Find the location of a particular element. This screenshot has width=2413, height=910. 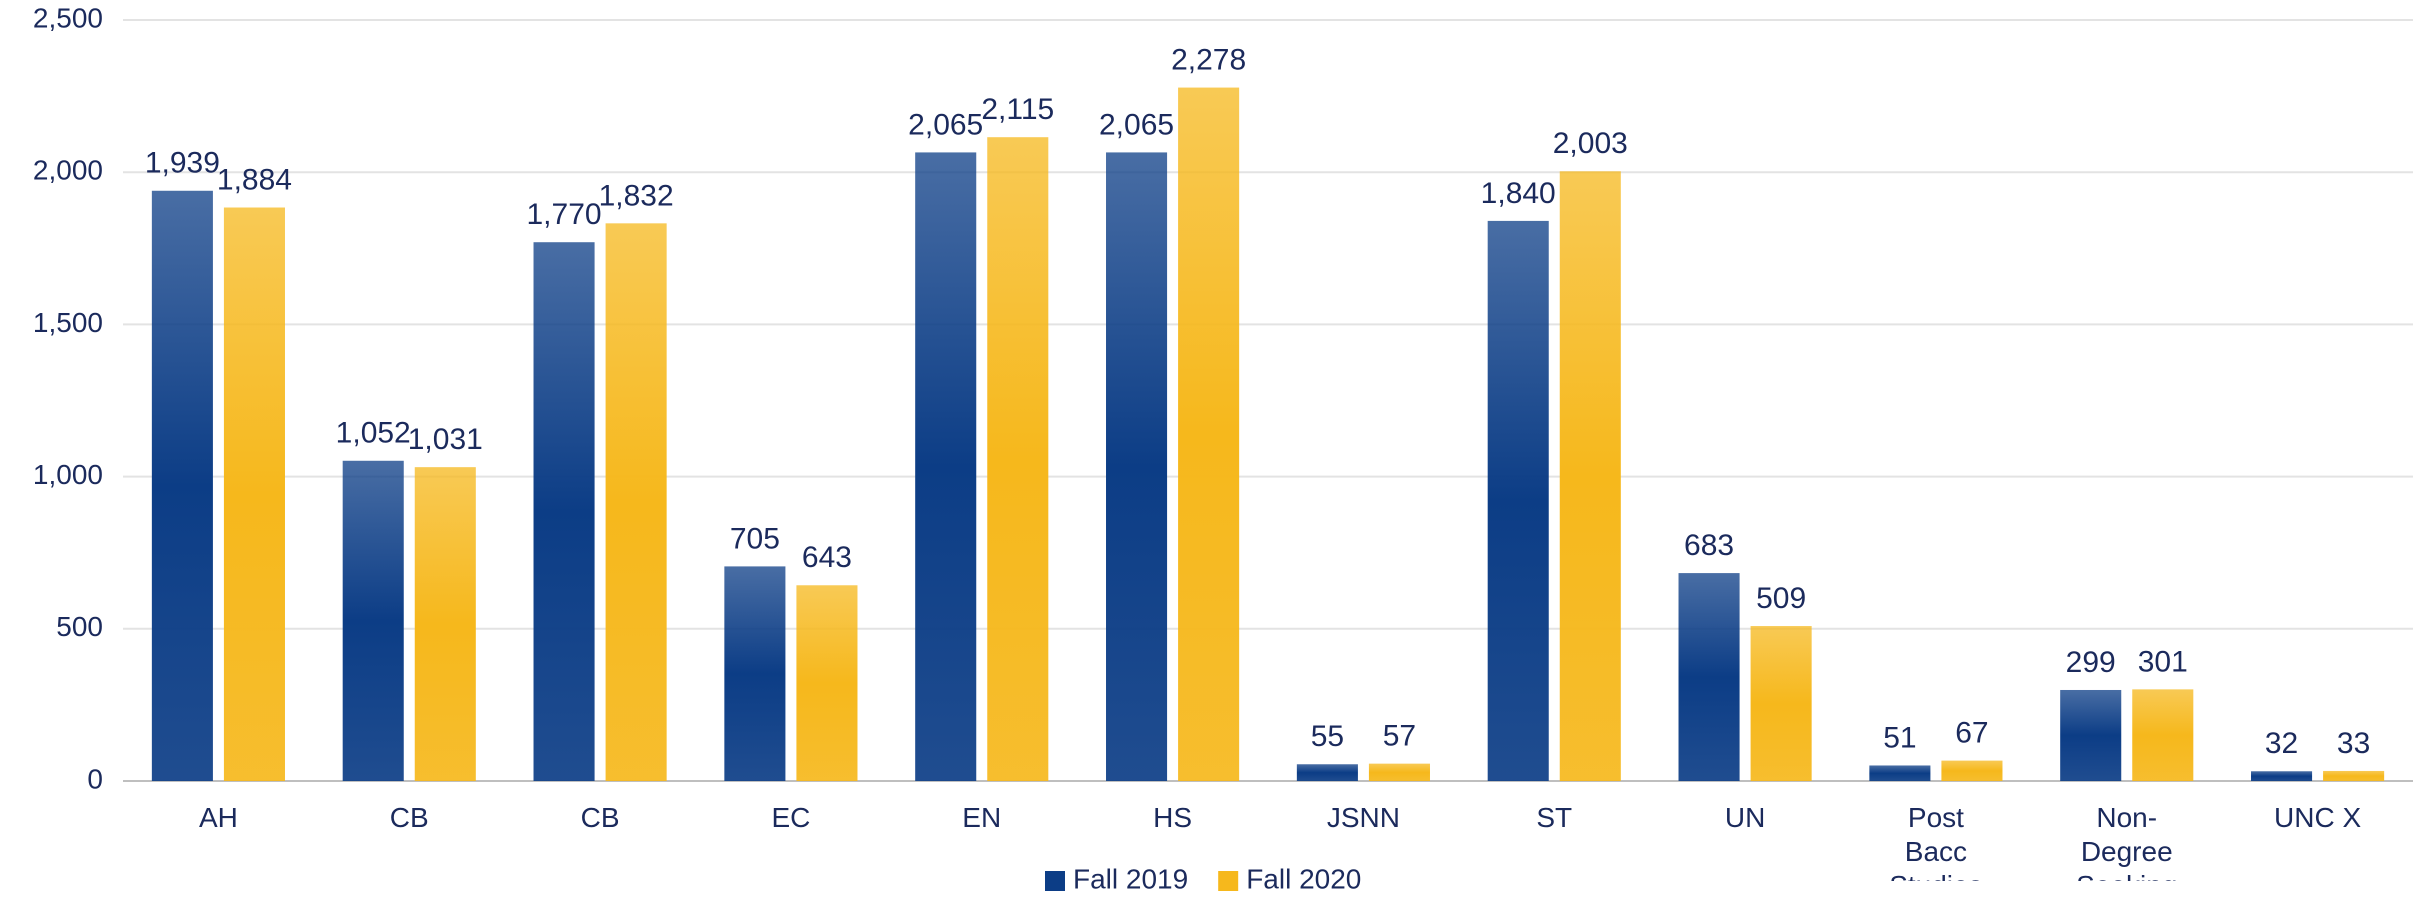

x-tick-label: EC is located at coordinates (791, 817).